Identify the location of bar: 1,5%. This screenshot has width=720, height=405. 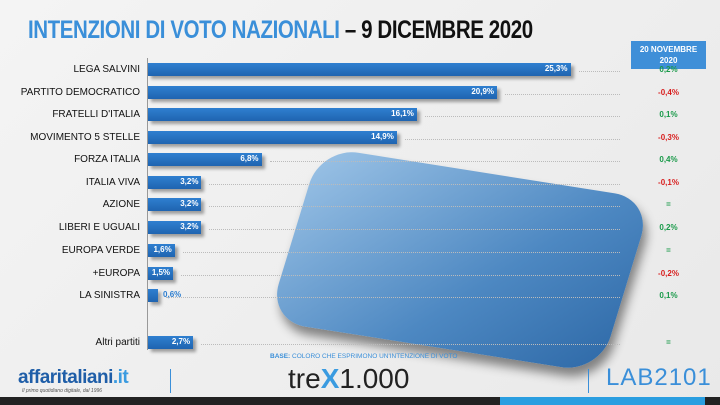
(161, 273).